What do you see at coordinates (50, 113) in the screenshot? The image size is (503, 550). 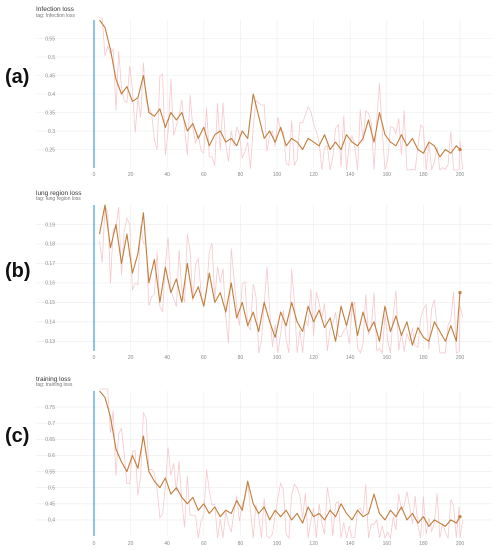 I see `y-tick-label: 0.35` at bounding box center [50, 113].